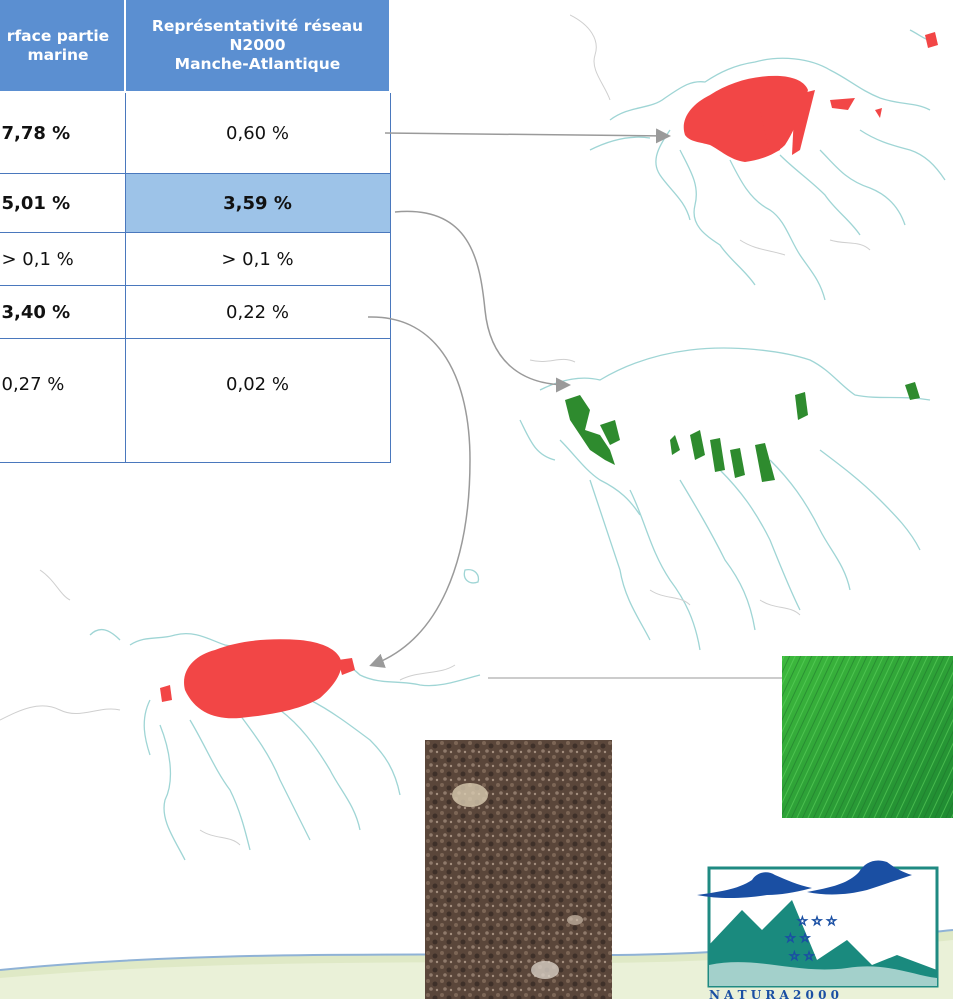  What do you see at coordinates (518, 869) in the screenshot?
I see `maerl-sediment-photo` at bounding box center [518, 869].